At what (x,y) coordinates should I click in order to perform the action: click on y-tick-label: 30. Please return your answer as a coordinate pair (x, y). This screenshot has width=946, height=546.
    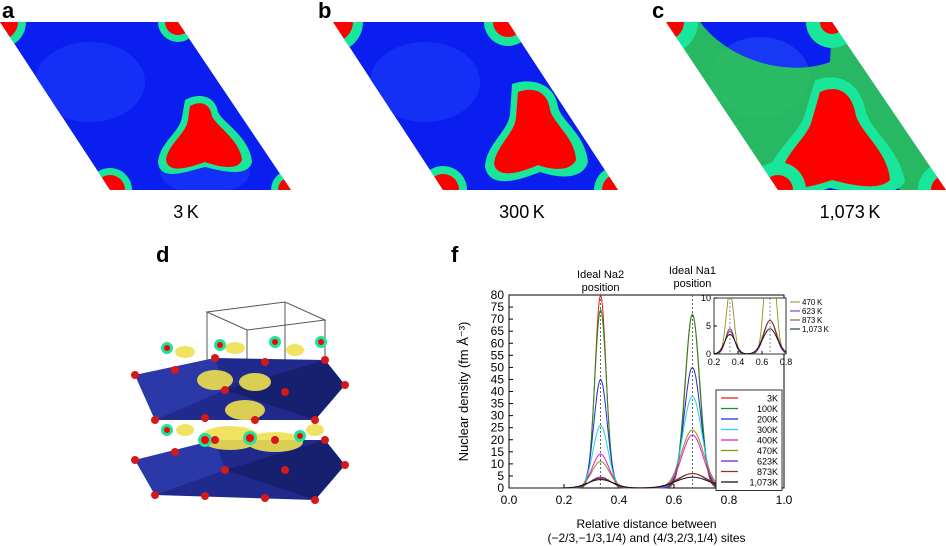
    Looking at the image, I should click on (498, 416).